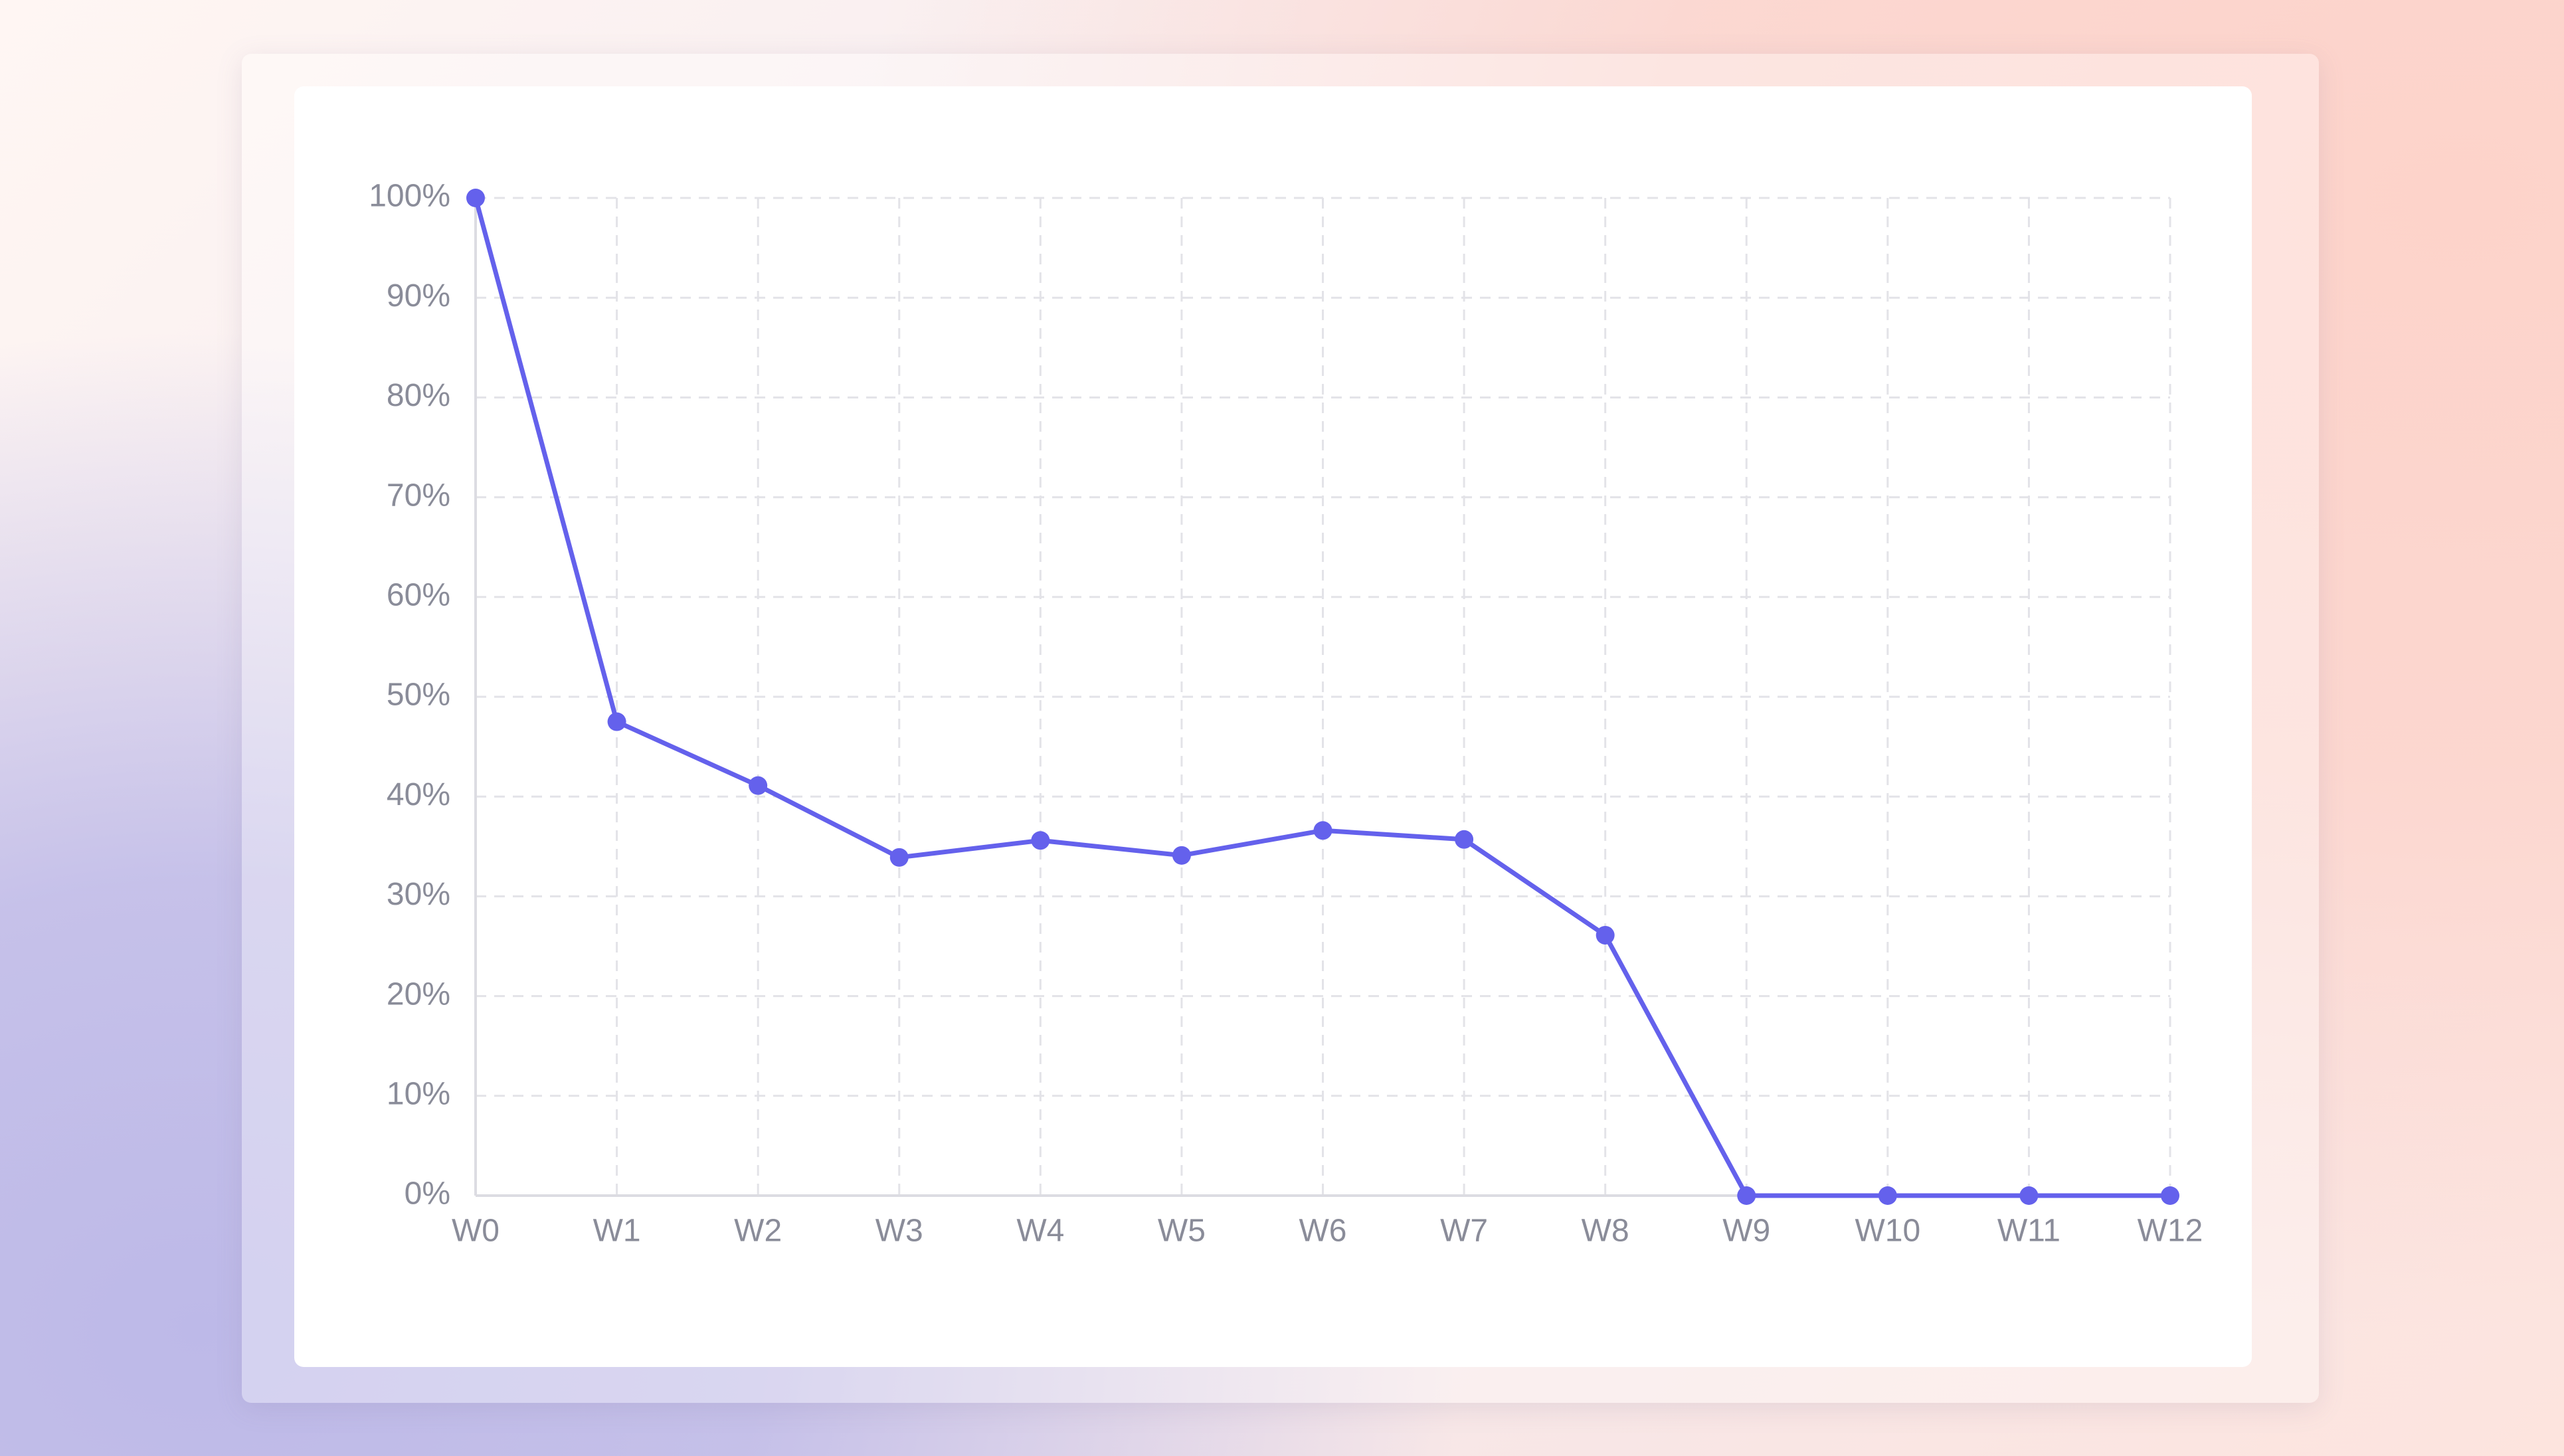 The height and width of the screenshot is (1456, 2564). What do you see at coordinates (1888, 1231) in the screenshot?
I see `x-tick-label: W10` at bounding box center [1888, 1231].